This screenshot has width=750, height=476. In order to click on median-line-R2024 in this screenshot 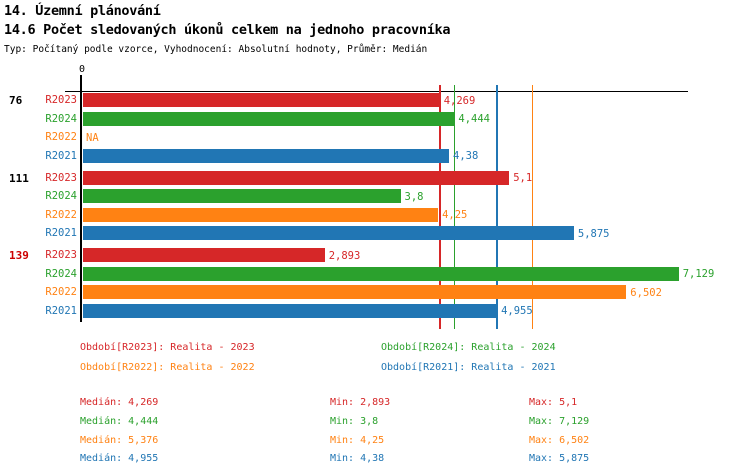, I will do `click(454, 207)`.